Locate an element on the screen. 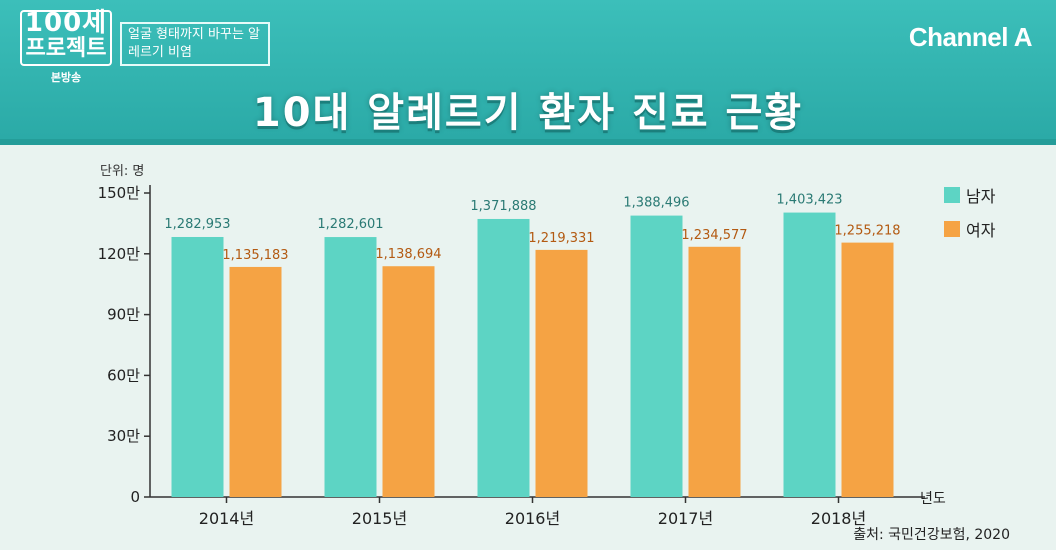 Image resolution: width=1056 pixels, height=550 pixels. chart-title: 10대 알레르기 환자 진료 근황 is located at coordinates (528, 113).